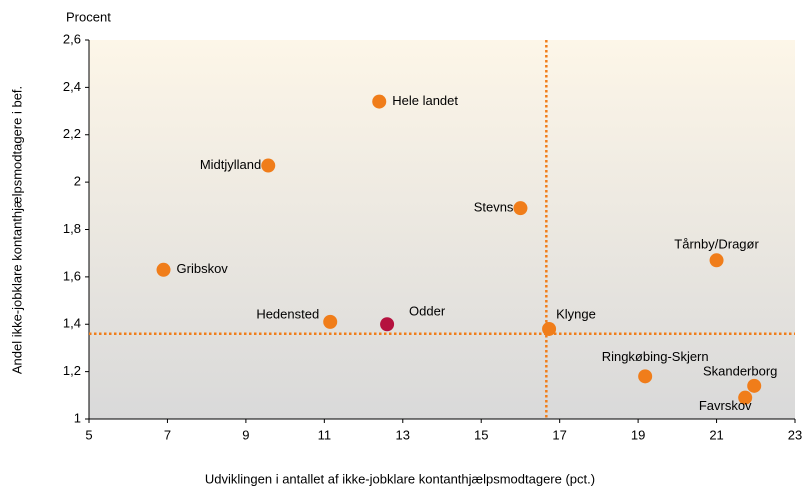 This screenshot has height=490, width=808. Describe the element at coordinates (72, 323) in the screenshot. I see `y-tick-label: 1,4` at that location.